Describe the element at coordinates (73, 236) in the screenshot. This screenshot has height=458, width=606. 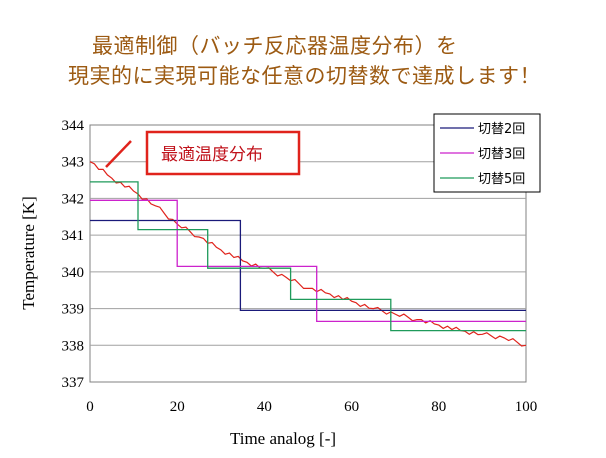
I see `y-tick-label: 341` at that location.